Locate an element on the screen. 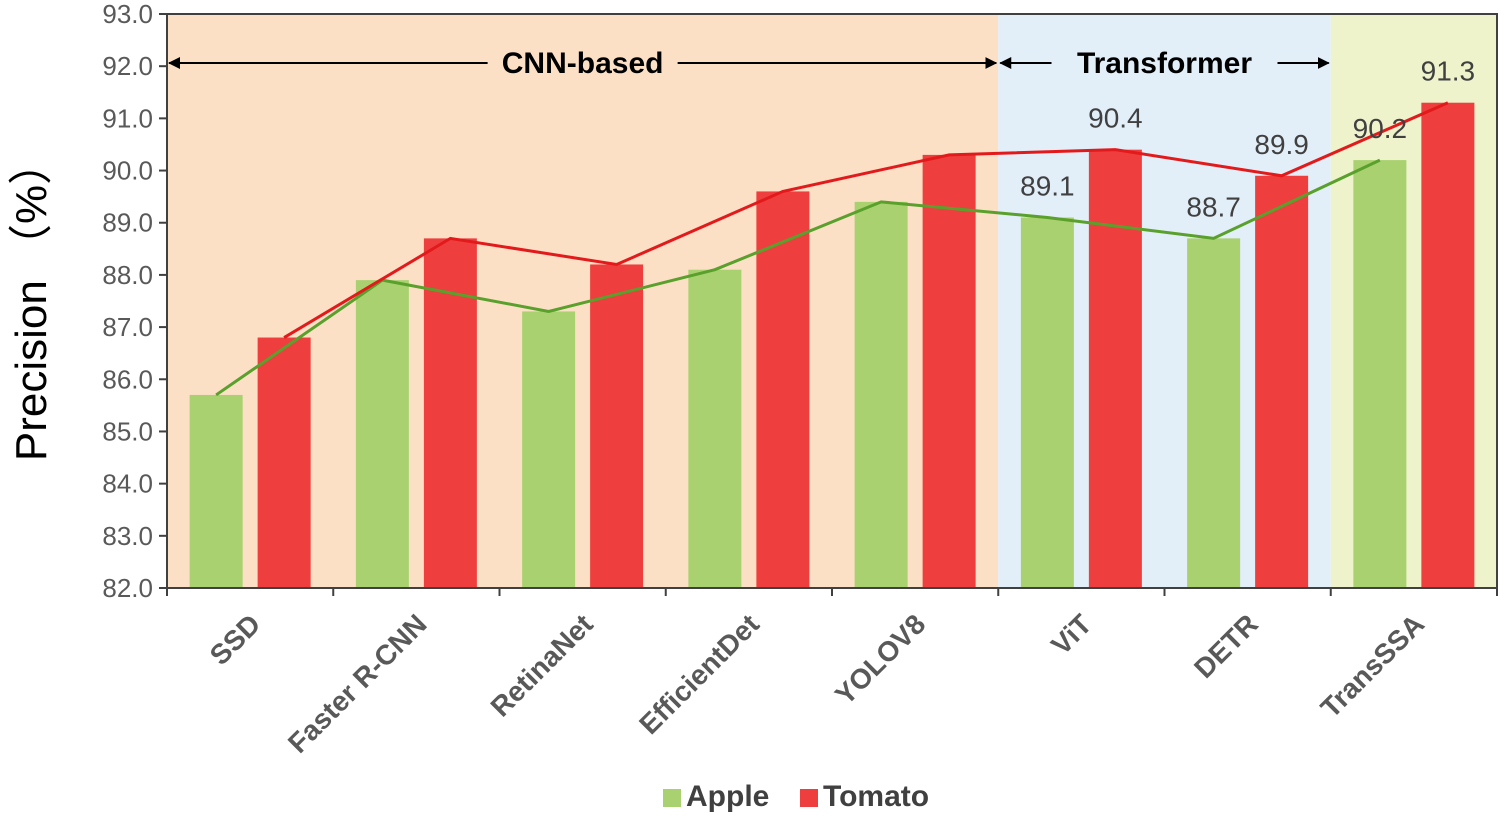  y-axis-label: Precision （%） is located at coordinates (31, 301).